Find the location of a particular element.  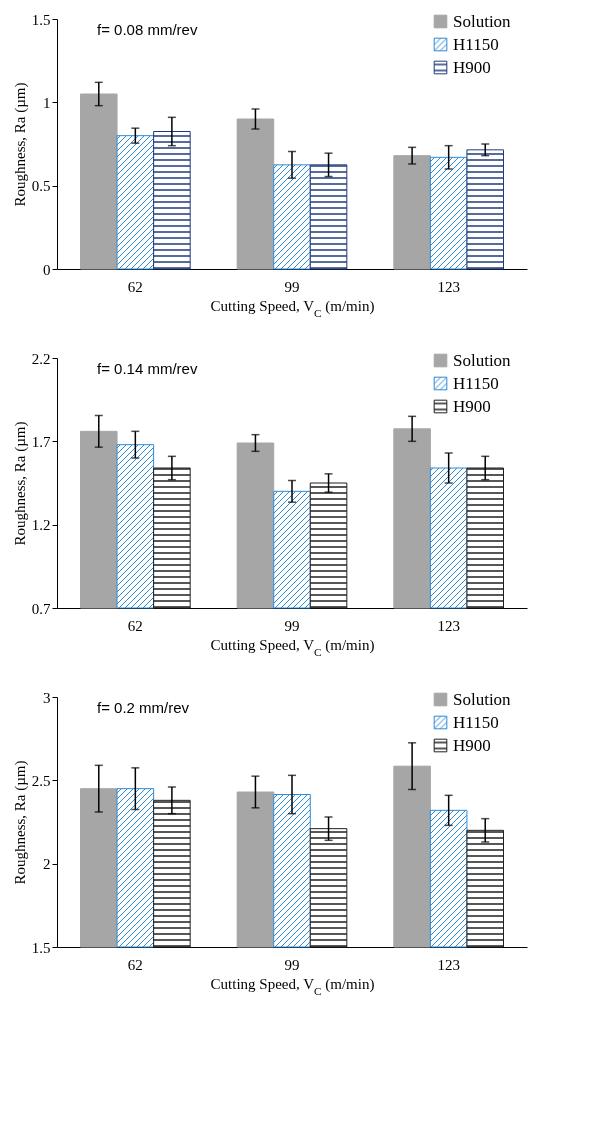

annotation: f= 0.08 mm/rev is located at coordinates (147, 29).